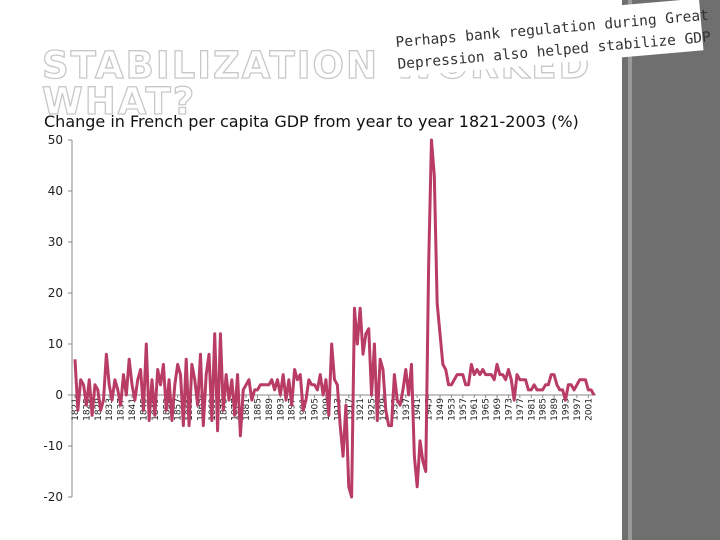 The width and height of the screenshot is (720, 540). What do you see at coordinates (671, 270) in the screenshot?
I see `side-band` at bounding box center [671, 270].